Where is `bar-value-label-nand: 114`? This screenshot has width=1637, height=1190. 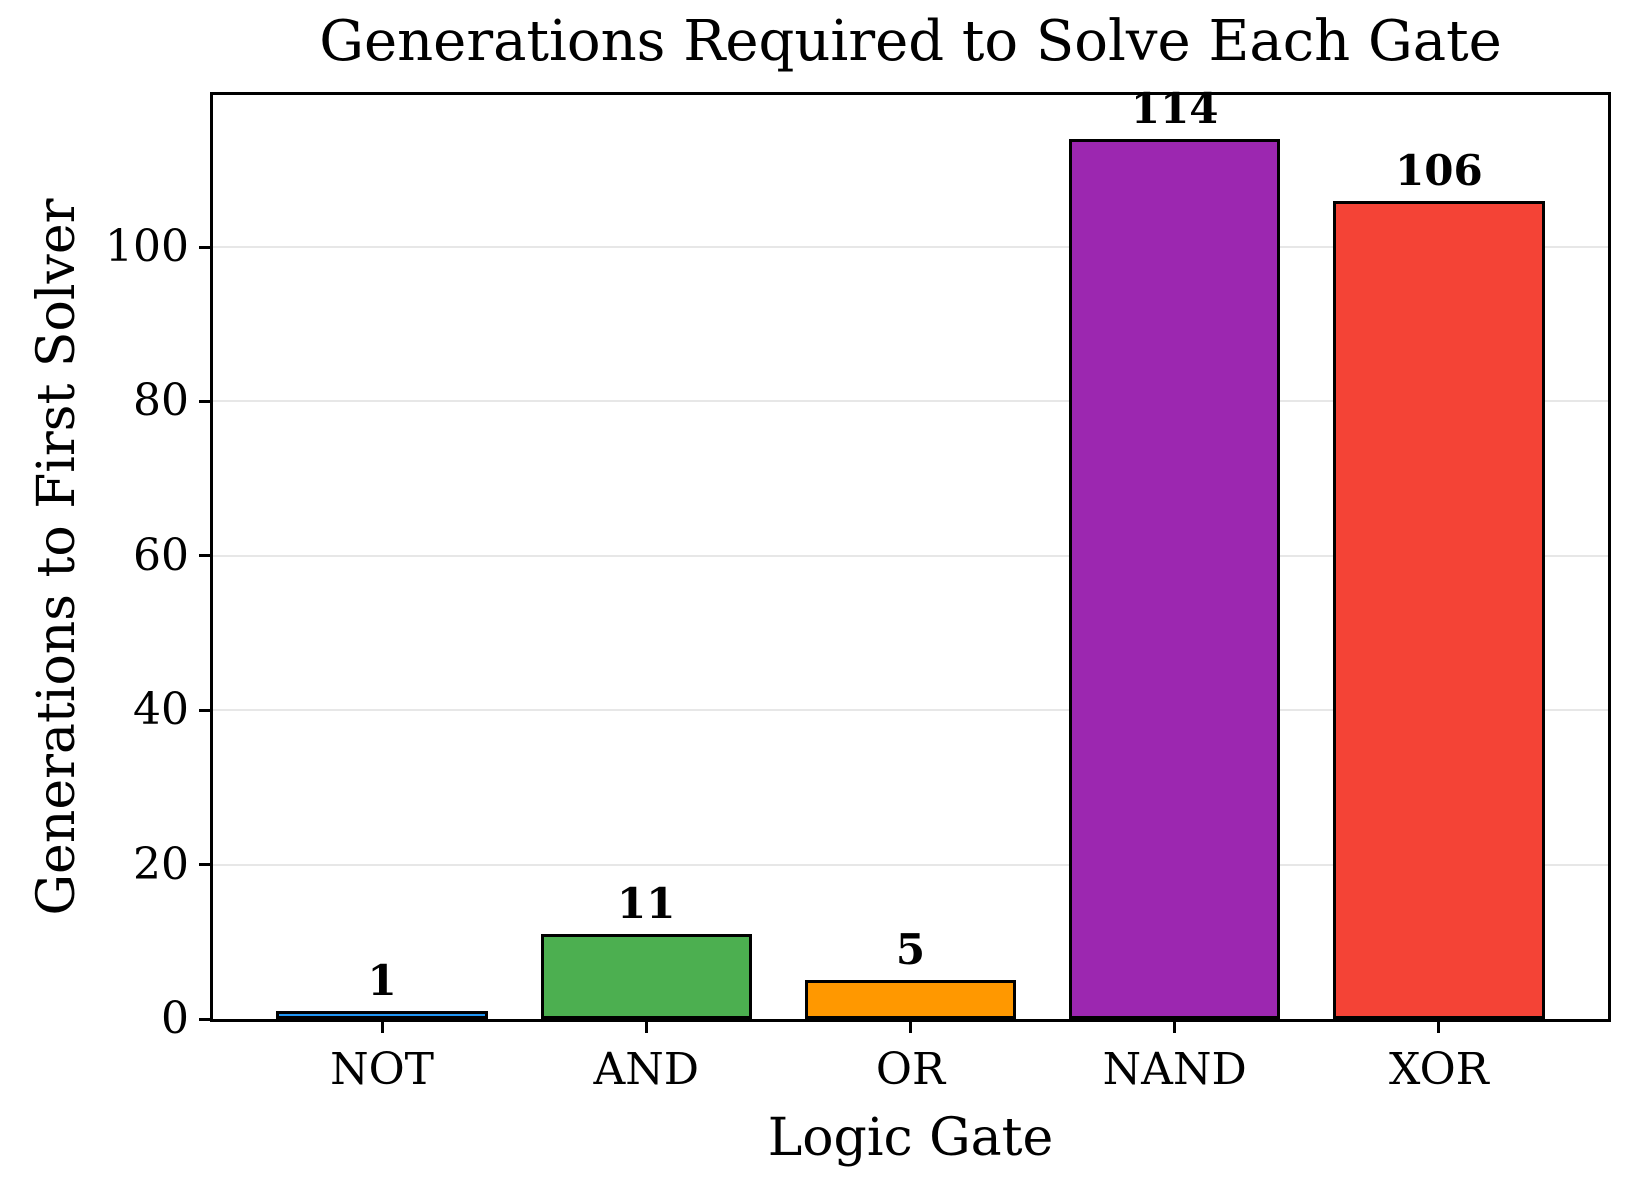 bar-value-label-nand: 114 is located at coordinates (1174, 108).